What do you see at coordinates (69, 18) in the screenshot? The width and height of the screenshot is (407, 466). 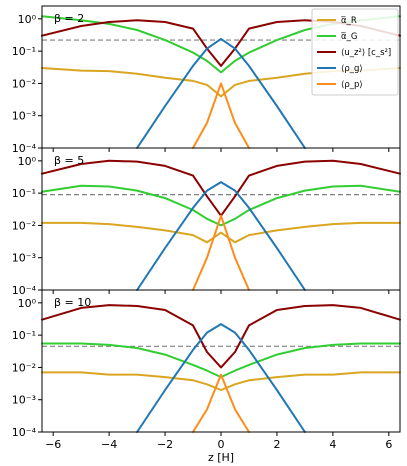 I see `panel-label: β = 2` at bounding box center [69, 18].